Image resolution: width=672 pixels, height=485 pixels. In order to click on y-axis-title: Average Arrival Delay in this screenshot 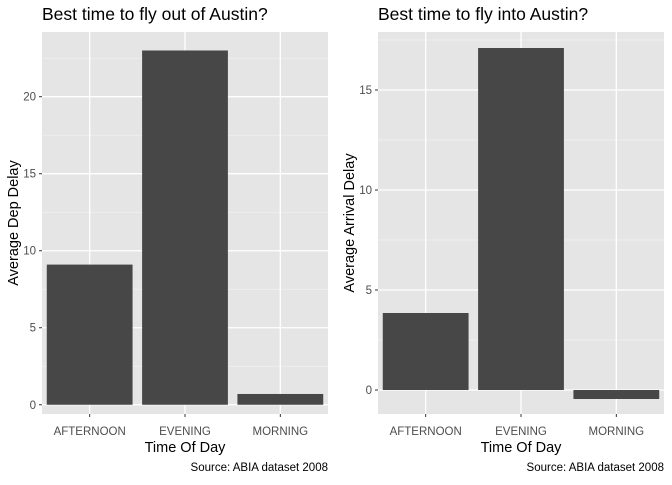, I will do `click(350, 223)`.